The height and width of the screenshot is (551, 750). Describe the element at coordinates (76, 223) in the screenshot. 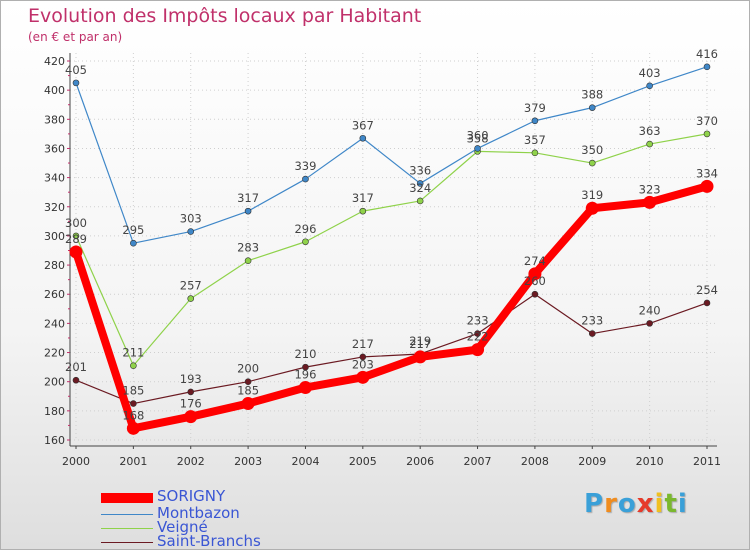

I see `data-label: 300` at that location.